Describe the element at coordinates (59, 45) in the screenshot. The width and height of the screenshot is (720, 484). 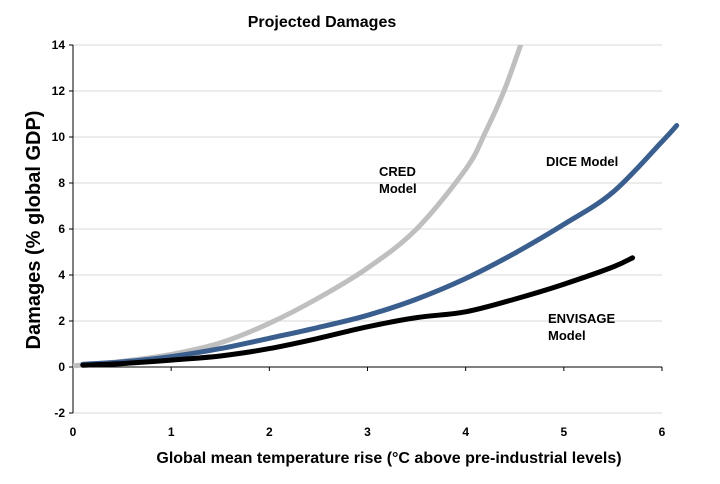
I see `y-tick-label: 14` at that location.